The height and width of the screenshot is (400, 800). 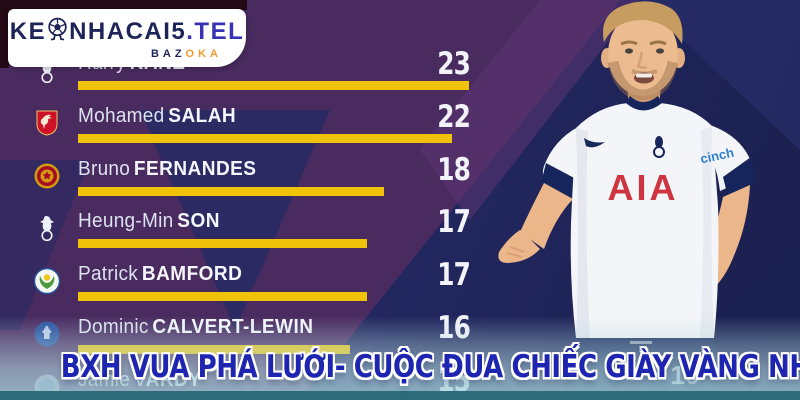 I want to click on nike-swoosh-icon, so click(x=594, y=143).